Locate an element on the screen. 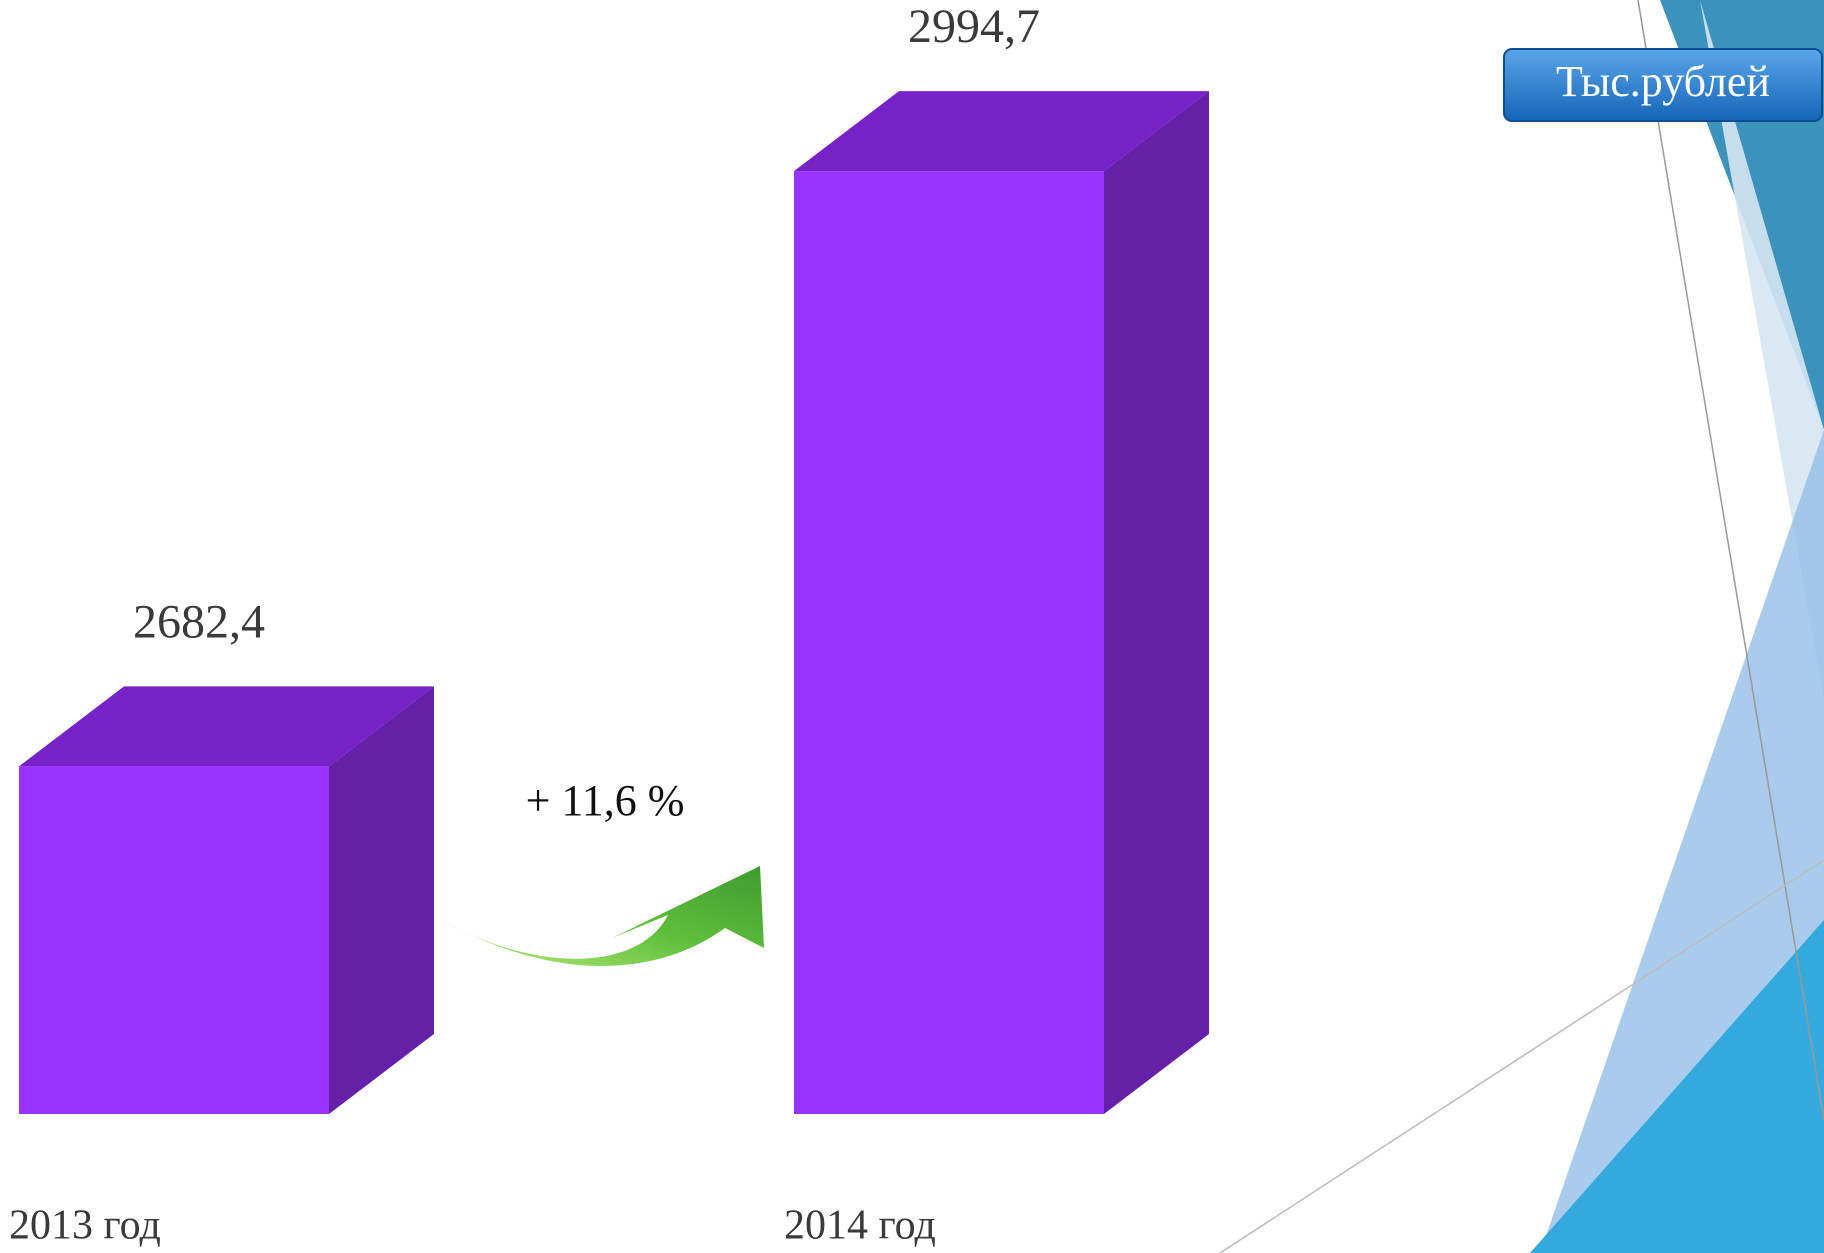 The width and height of the screenshot is (1824, 1253). annotation: + 11,6 % is located at coordinates (605, 800).